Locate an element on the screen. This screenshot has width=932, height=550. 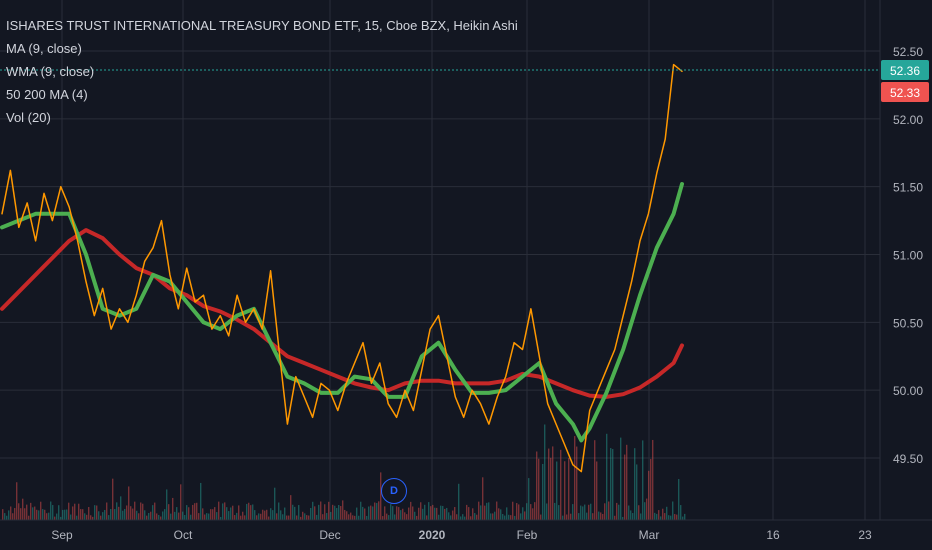
x-tick-label: Oct is located at coordinates (183, 535).